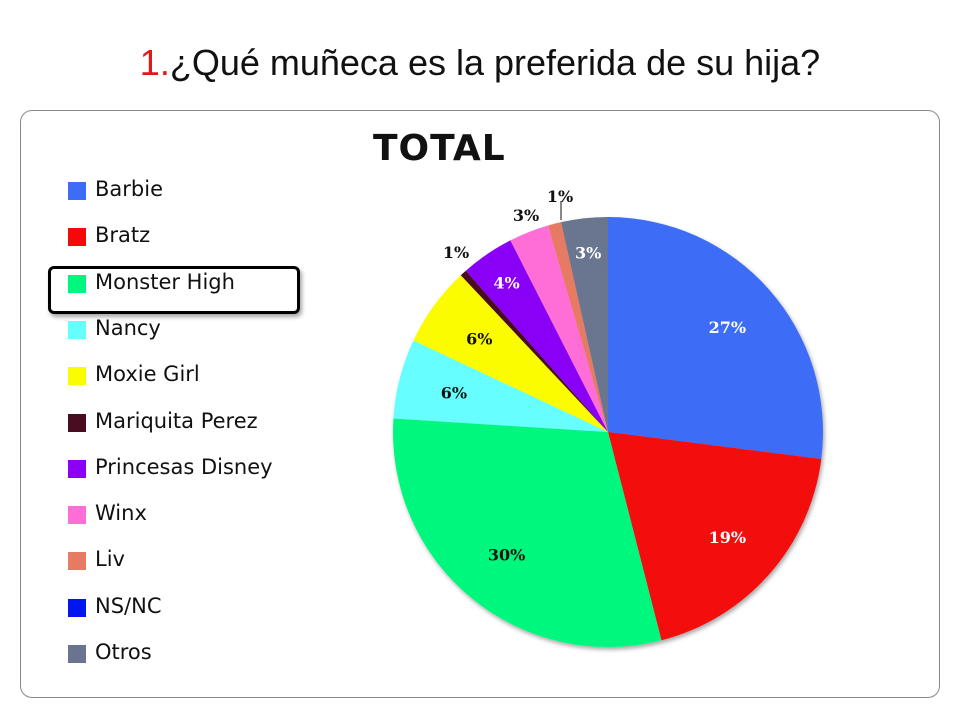 Image resolution: width=960 pixels, height=720 pixels. I want to click on pie-slice-winx, so click(559, 328).